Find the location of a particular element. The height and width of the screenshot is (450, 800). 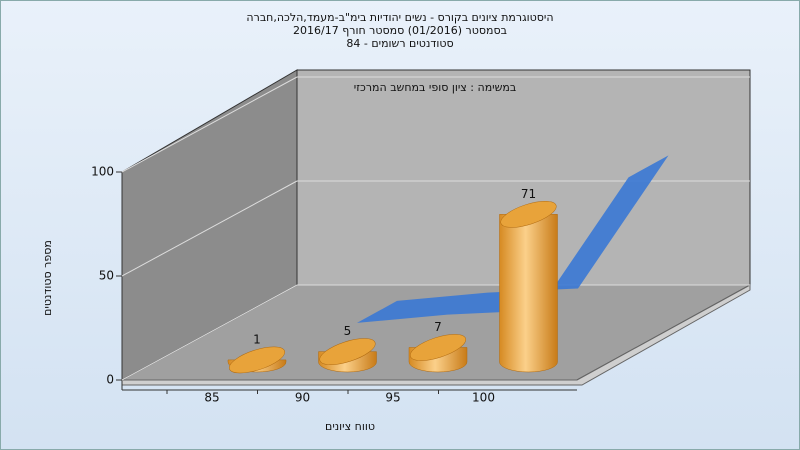

x-tick-label: 85 is located at coordinates (211, 398).